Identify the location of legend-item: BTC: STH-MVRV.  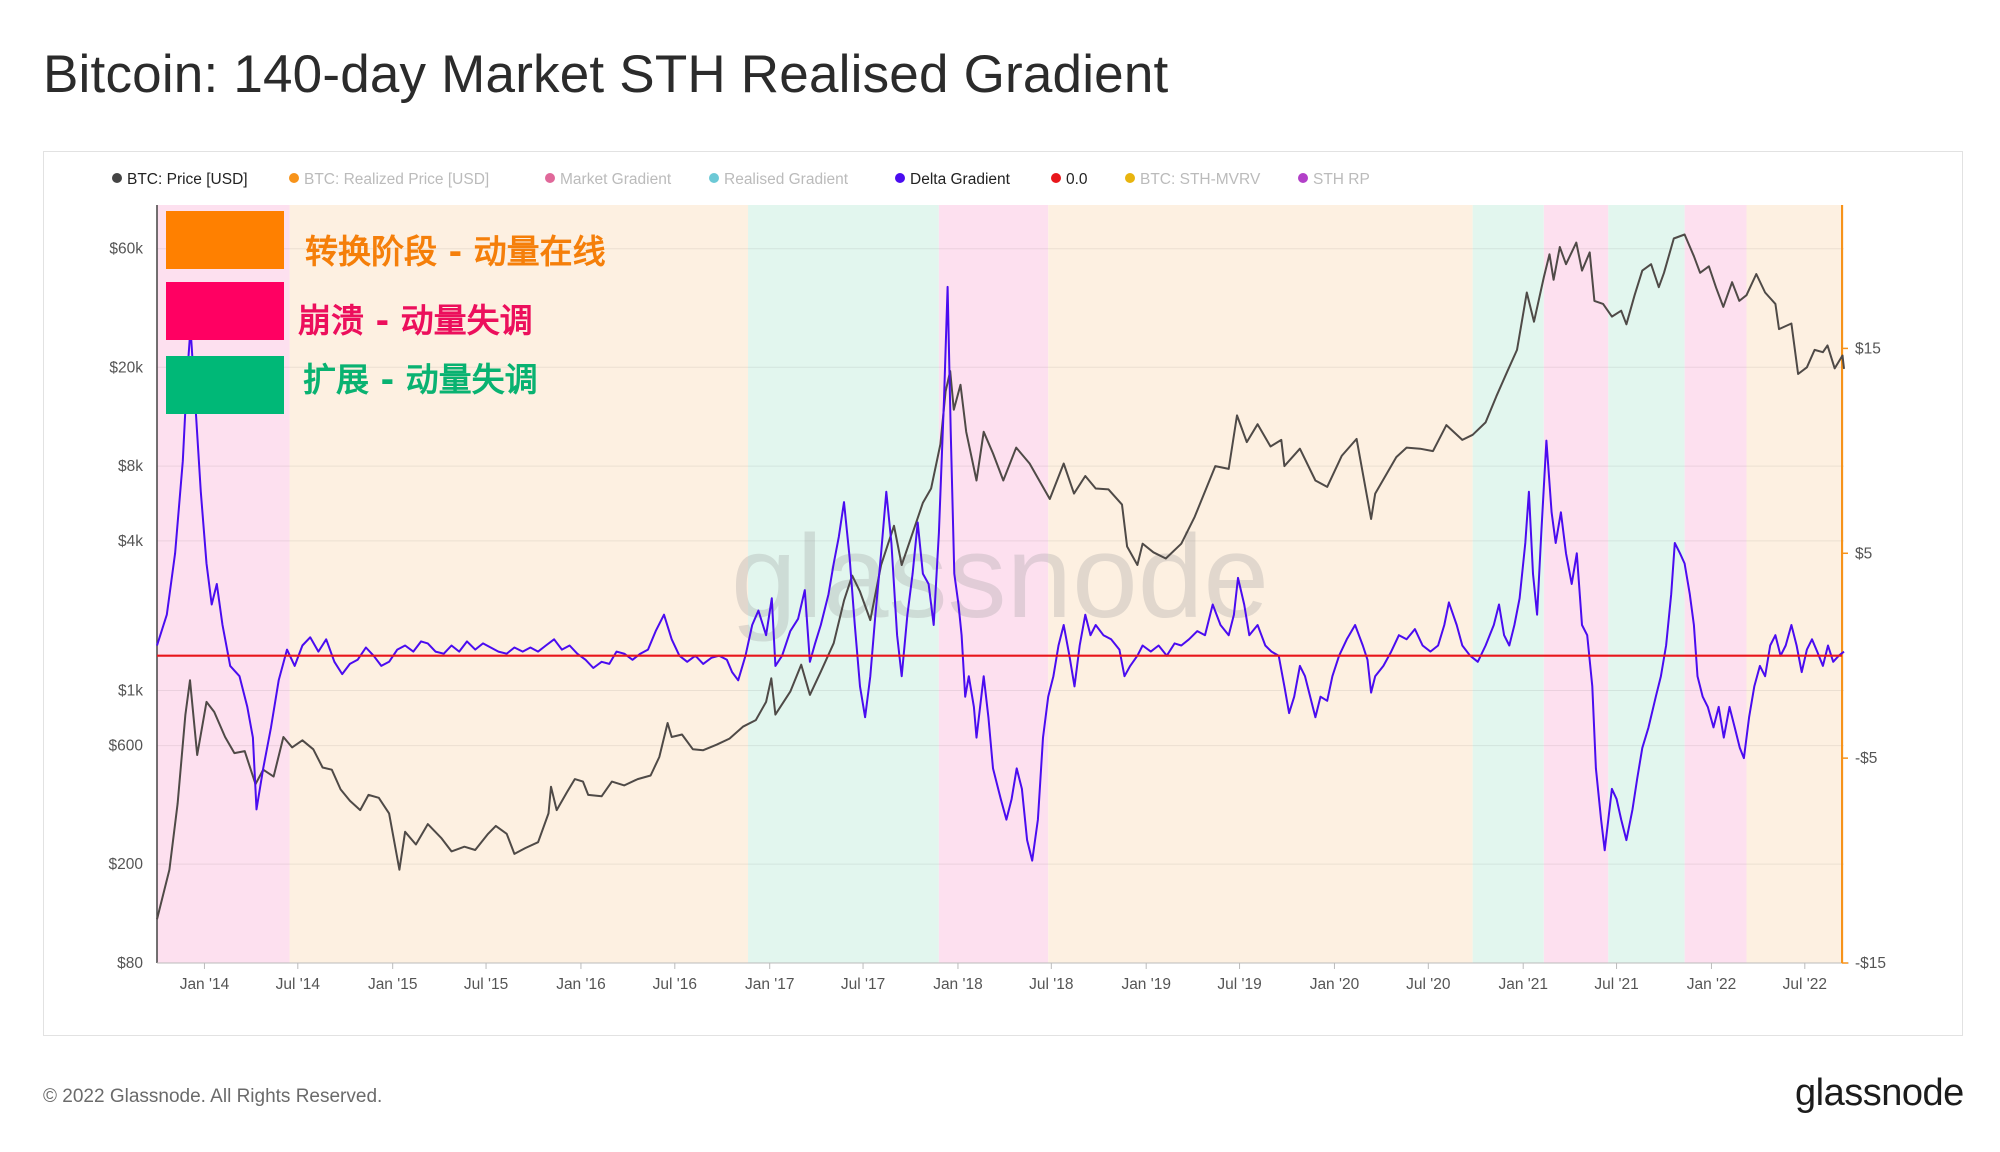
(1193, 179).